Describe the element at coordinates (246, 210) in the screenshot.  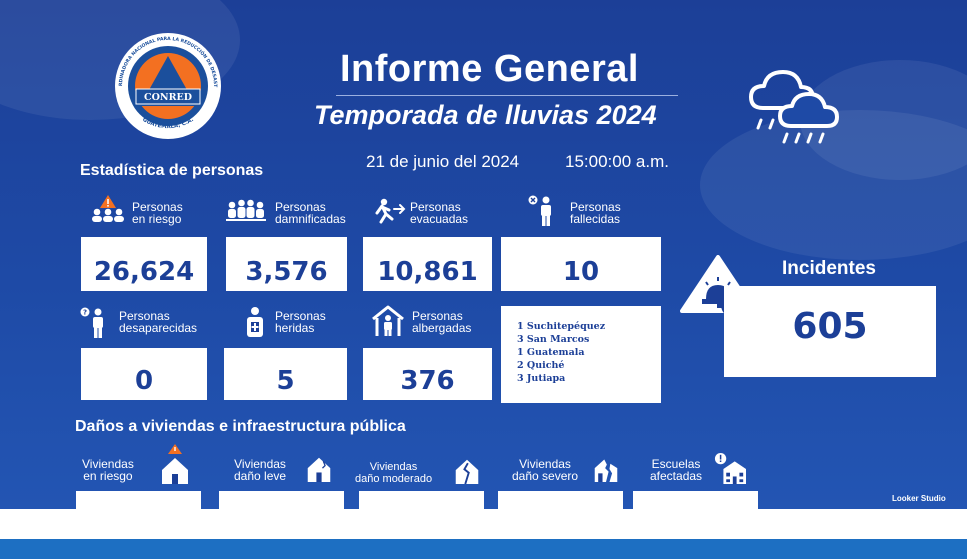
I see `group-people-icon` at that location.